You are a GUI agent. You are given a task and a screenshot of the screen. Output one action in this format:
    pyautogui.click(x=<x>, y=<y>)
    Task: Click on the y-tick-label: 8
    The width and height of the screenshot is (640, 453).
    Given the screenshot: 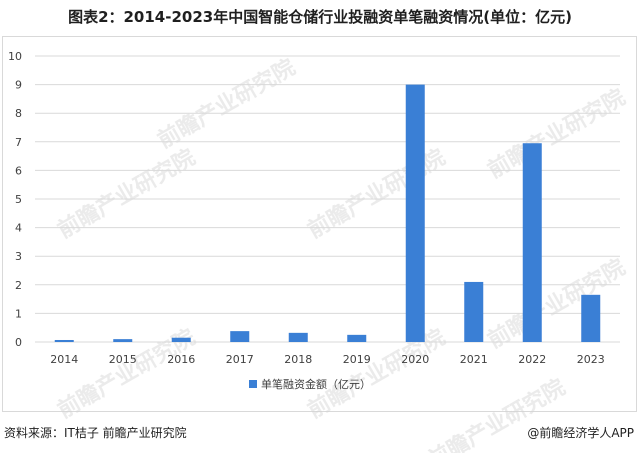 What is the action you would take?
    pyautogui.click(x=18, y=113)
    